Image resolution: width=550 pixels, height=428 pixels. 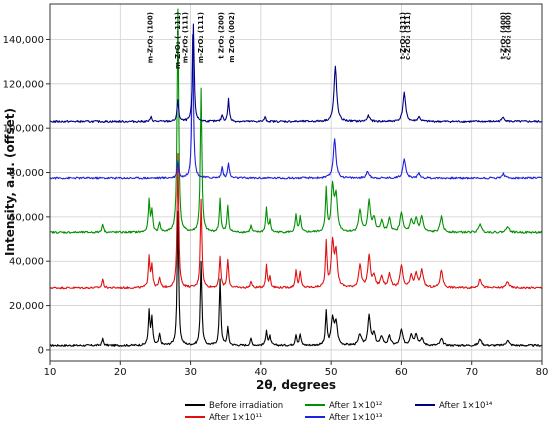 What do you see at coordinates (178, 40) in the screenshot?
I see `peak-label: m-ZrO₂ (−111)` at bounding box center [178, 40].